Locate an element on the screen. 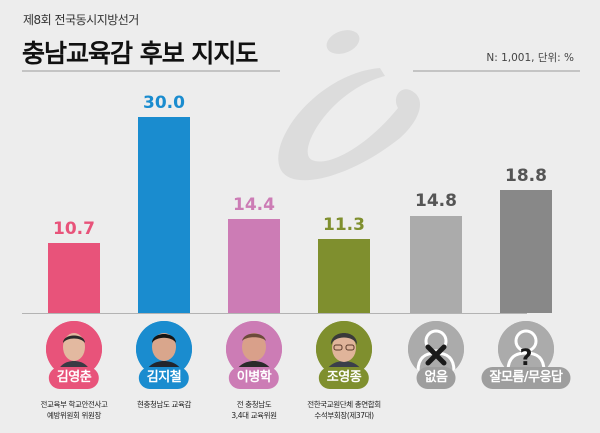 This screenshot has height=433, width=600. description-line: 수석부회장(제37대) is located at coordinates (344, 415).